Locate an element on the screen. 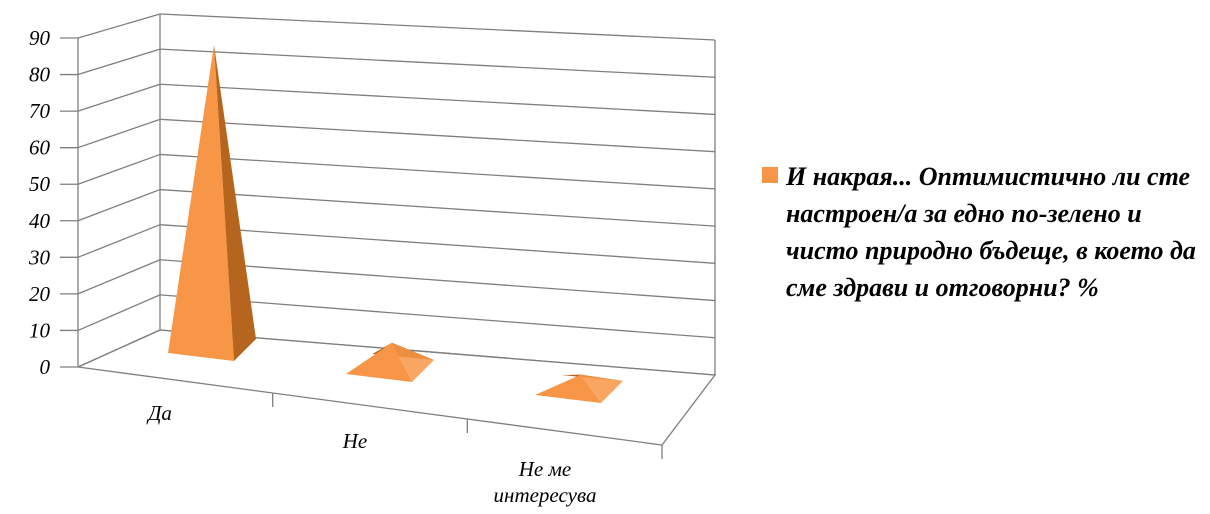 Image resolution: width=1210 pixels, height=514 pixels. legend-swatch is located at coordinates (770, 175).